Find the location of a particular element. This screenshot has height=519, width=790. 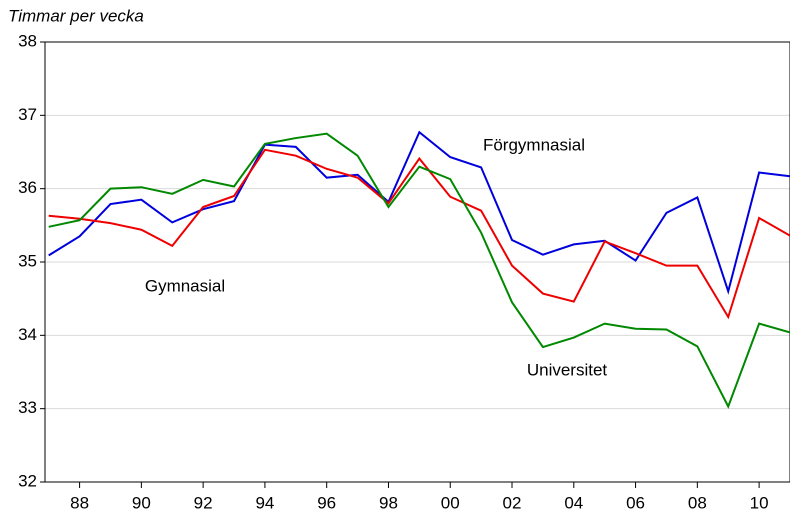

x-tick-label: 02 is located at coordinates (512, 502).